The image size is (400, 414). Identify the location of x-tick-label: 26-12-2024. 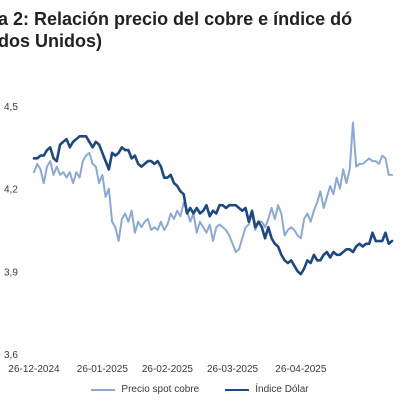
(34, 369).